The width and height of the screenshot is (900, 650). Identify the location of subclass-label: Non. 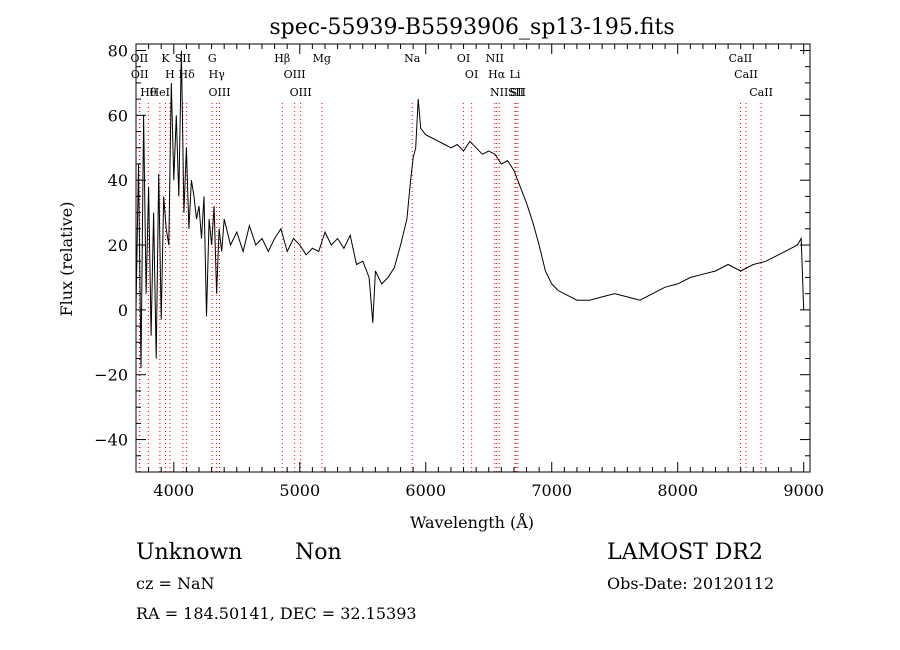
(318, 552).